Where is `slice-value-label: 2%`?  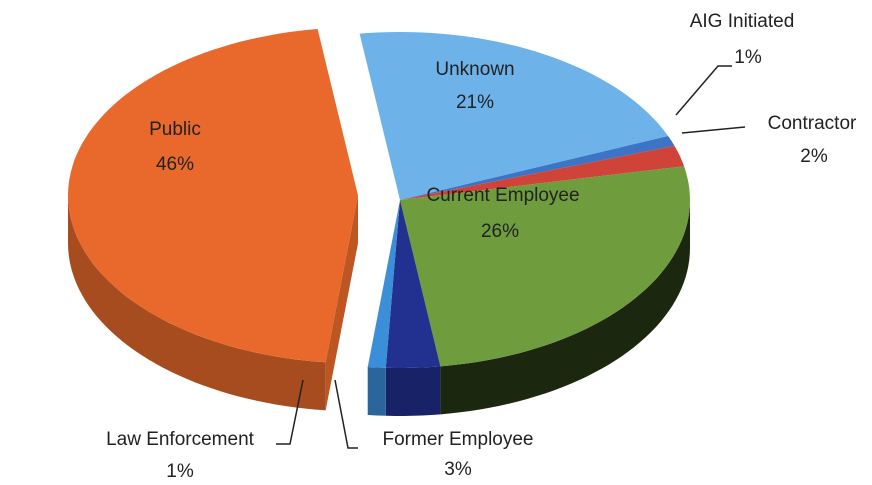 slice-value-label: 2% is located at coordinates (814, 156).